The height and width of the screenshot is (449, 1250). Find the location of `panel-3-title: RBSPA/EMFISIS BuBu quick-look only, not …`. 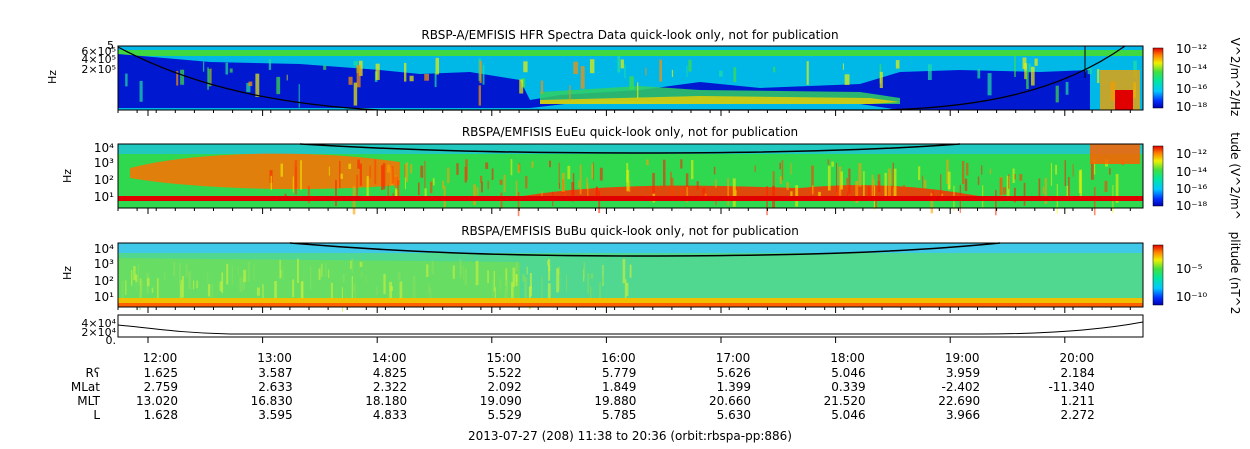

panel-3-title: RBSPA/EMFISIS BuBu quick-look only, not … is located at coordinates (630, 231).